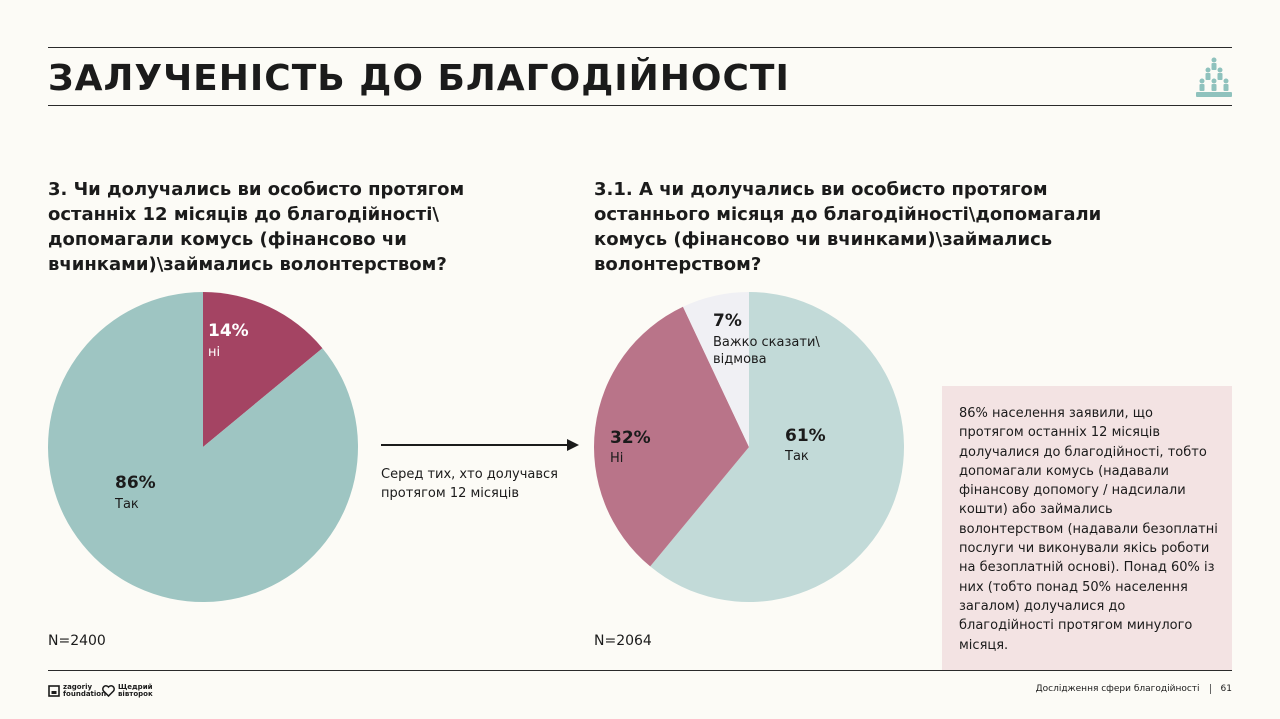 The height and width of the screenshot is (719, 1280). Describe the element at coordinates (727, 321) in the screenshot. I see `pie-right-unsure-value: 7%` at that location.